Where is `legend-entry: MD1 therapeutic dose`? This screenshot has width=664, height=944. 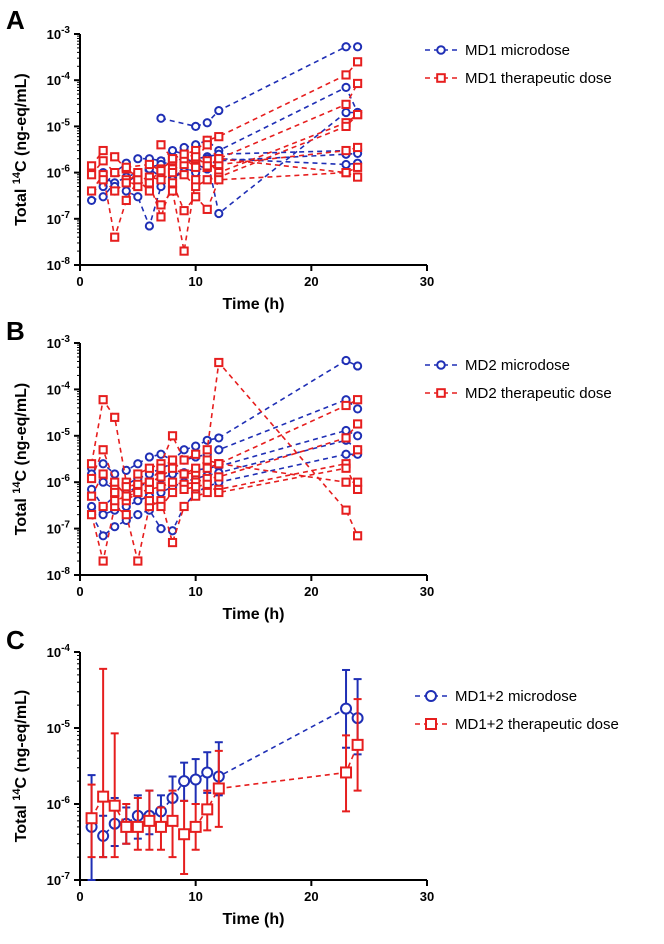 legend-entry: MD1 therapeutic dose is located at coordinates (518, 78).